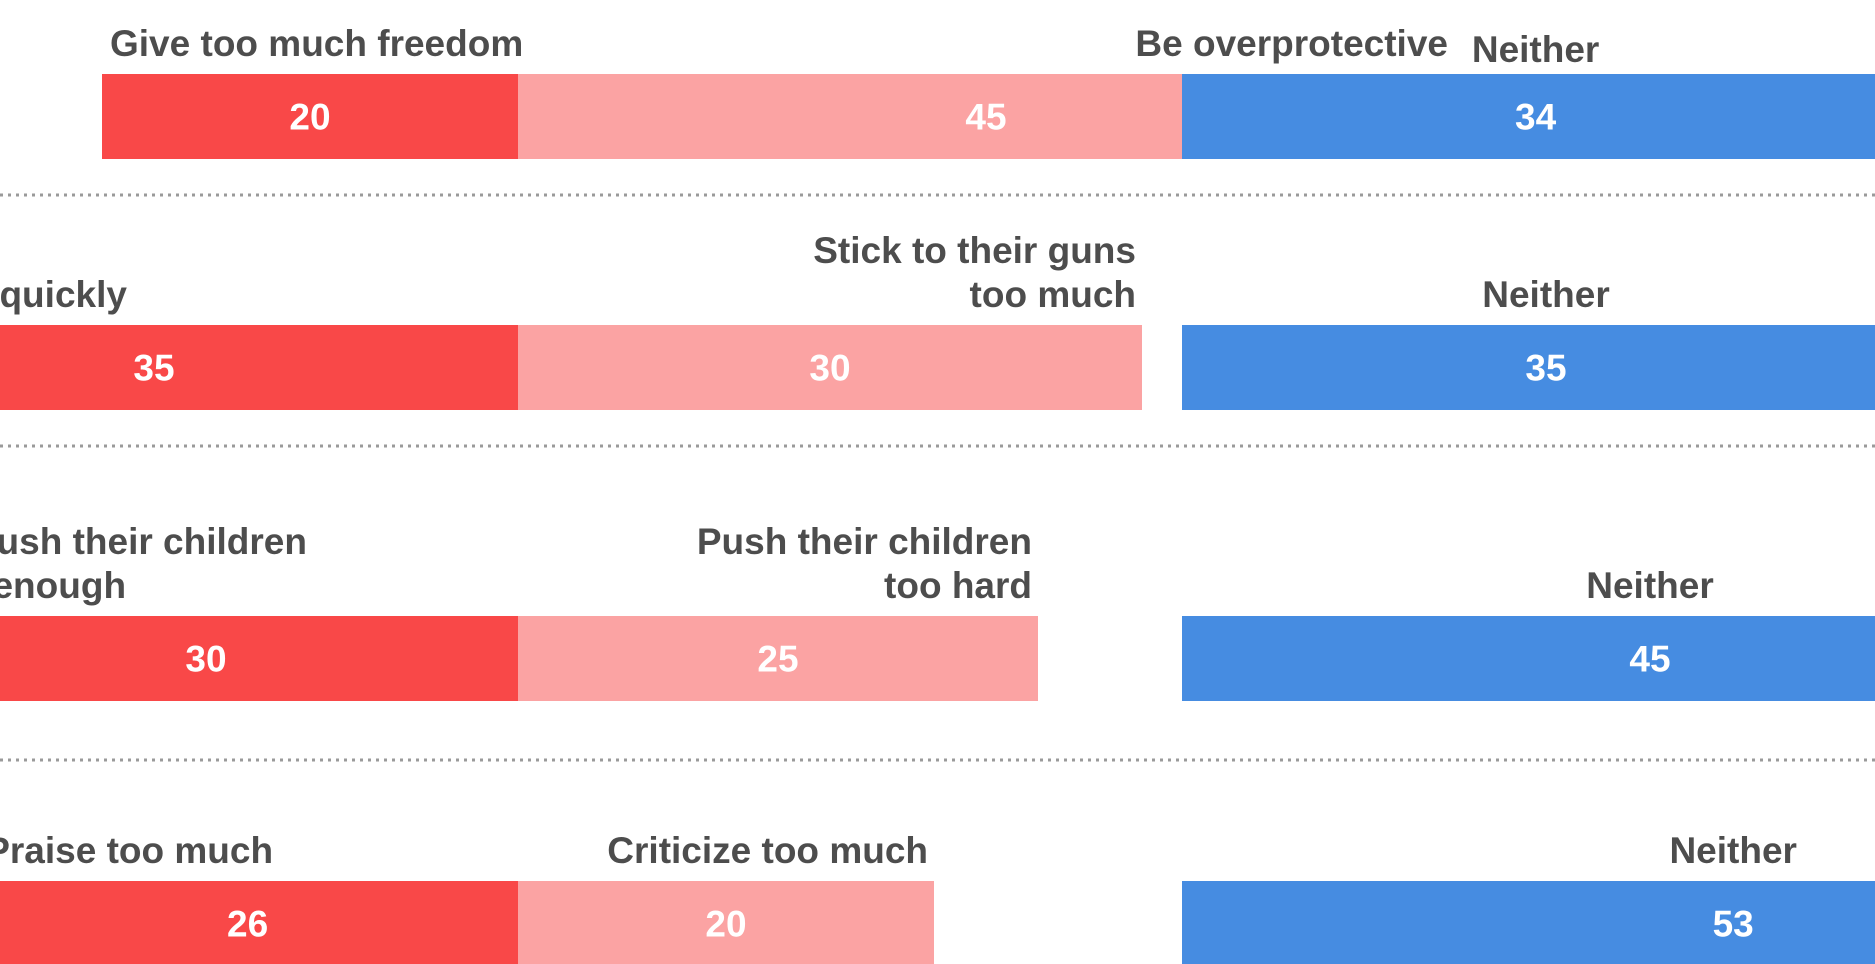 Image resolution: width=1875 pixels, height=964 pixels. Describe the element at coordinates (1291, 43) in the screenshot. I see `category-label-middle: Be overprotective` at that location.